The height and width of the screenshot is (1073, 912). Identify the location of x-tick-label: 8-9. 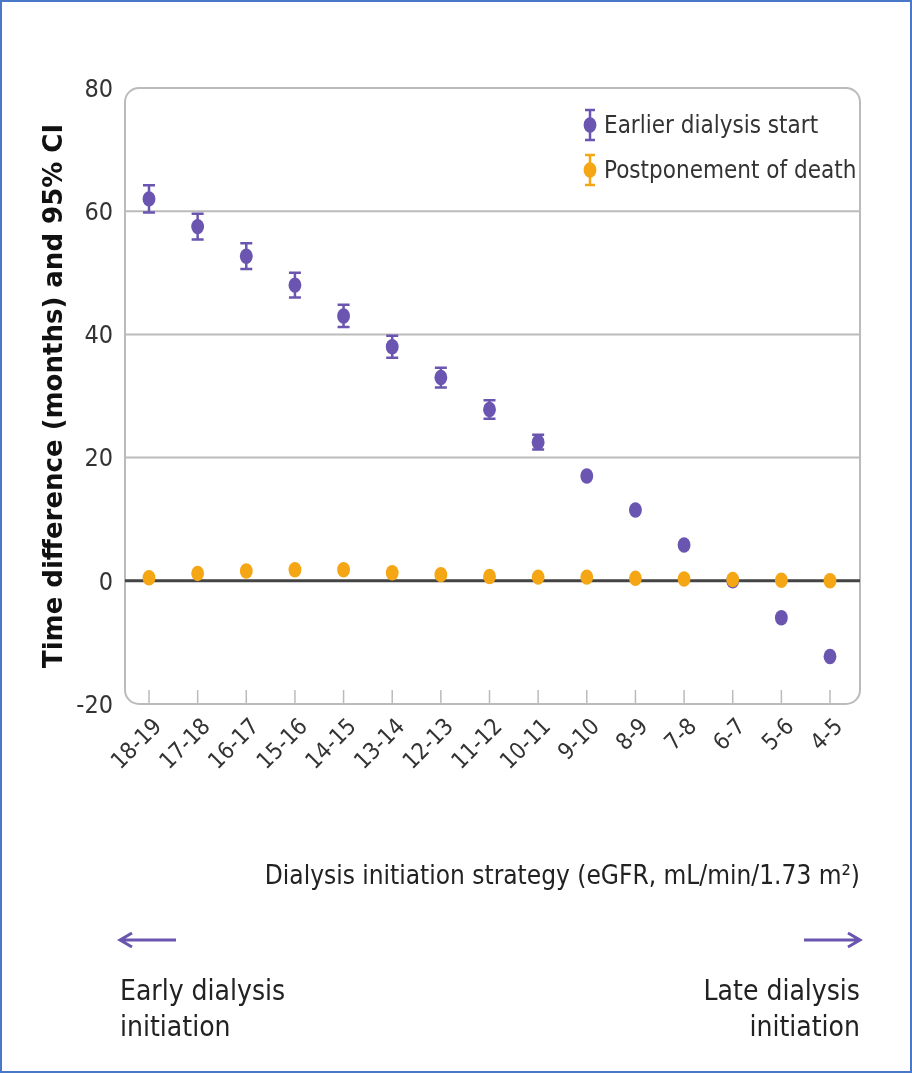
(631, 734).